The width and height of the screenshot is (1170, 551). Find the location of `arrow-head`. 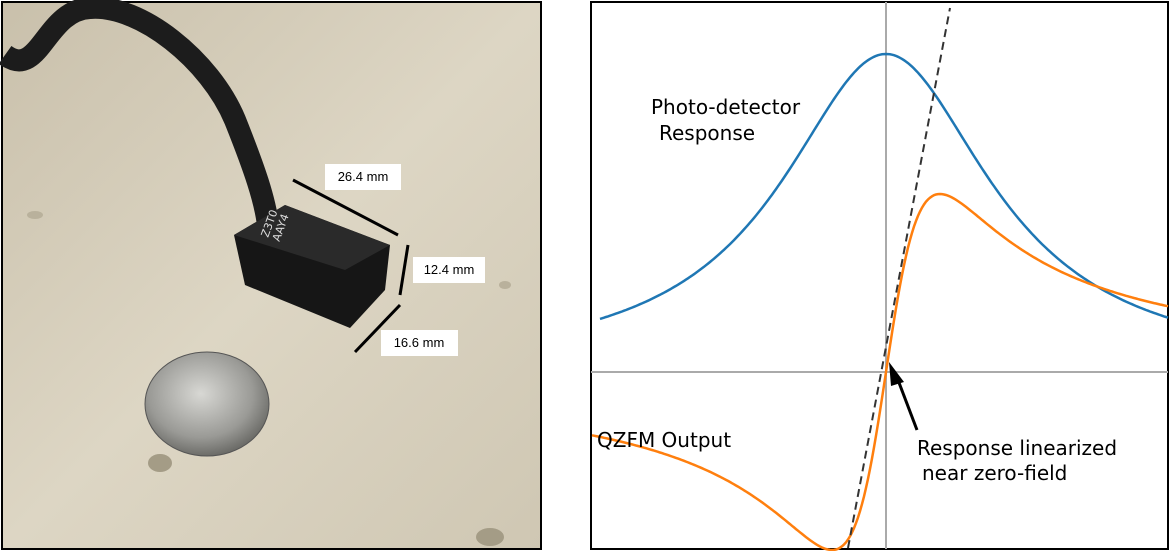

arrow-head is located at coordinates (896, 374).